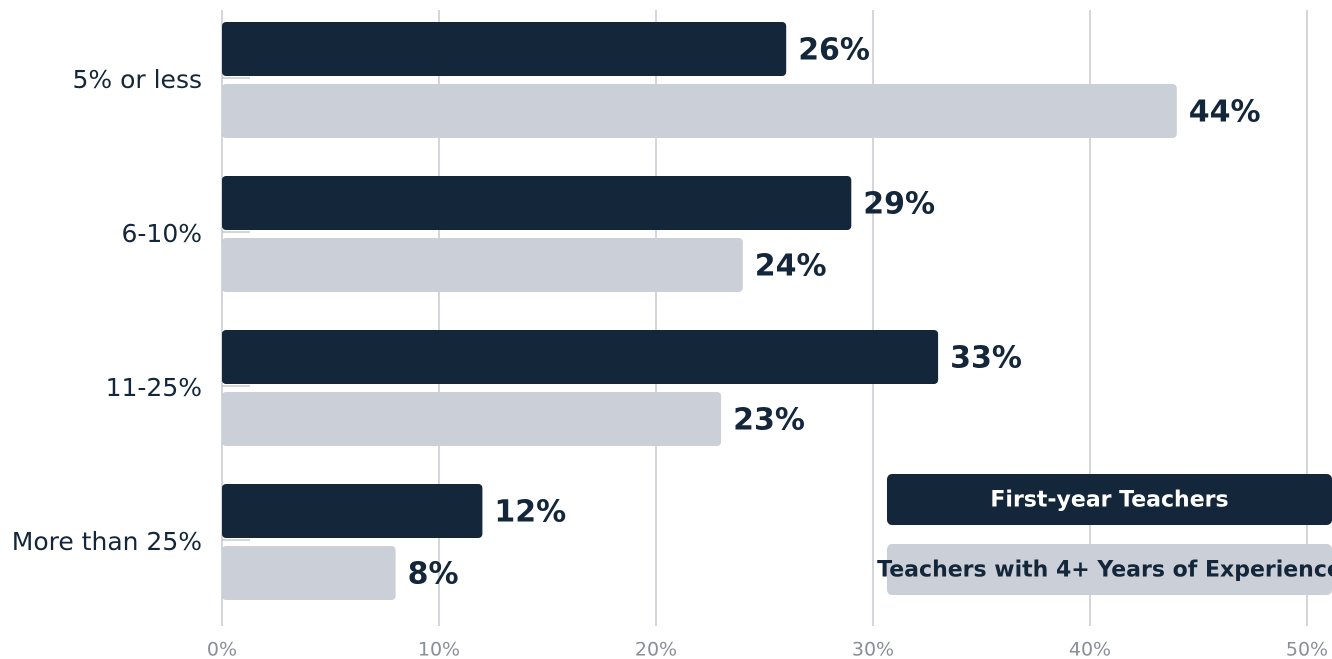 The image size is (1332, 659). What do you see at coordinates (986, 358) in the screenshot?
I see `value-label: 33%` at bounding box center [986, 358].